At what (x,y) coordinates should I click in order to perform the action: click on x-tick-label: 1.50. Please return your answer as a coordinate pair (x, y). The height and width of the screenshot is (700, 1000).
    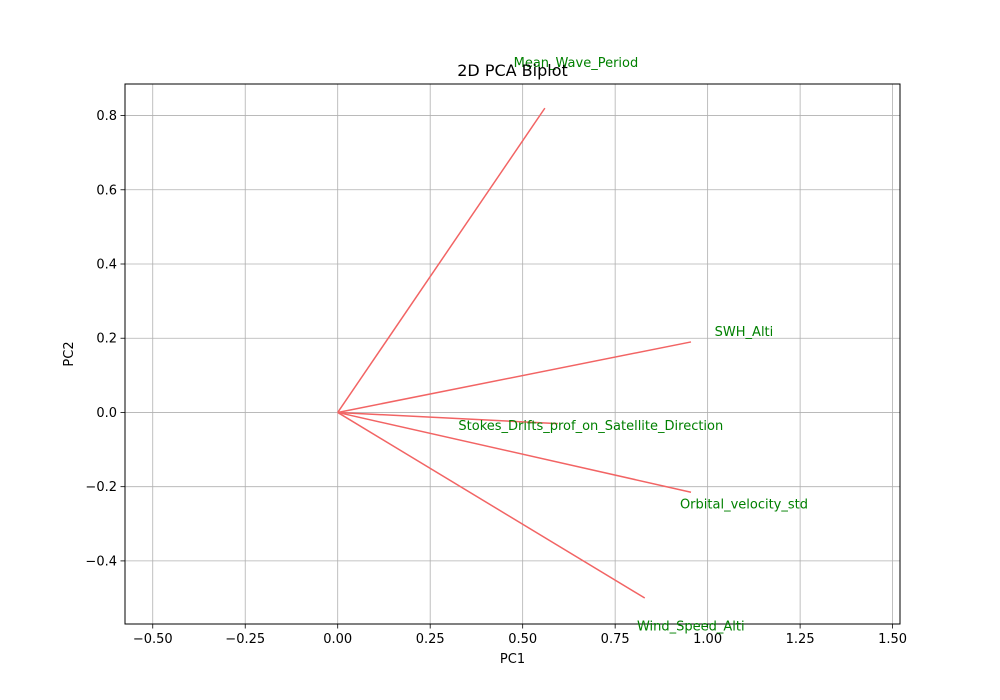
    Looking at the image, I should click on (892, 639).